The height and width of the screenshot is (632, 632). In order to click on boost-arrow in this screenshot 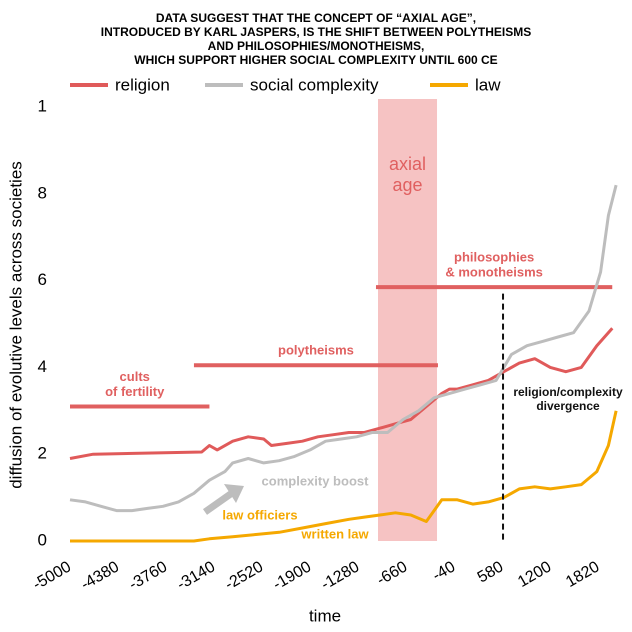, I will do `click(218, 502)`.